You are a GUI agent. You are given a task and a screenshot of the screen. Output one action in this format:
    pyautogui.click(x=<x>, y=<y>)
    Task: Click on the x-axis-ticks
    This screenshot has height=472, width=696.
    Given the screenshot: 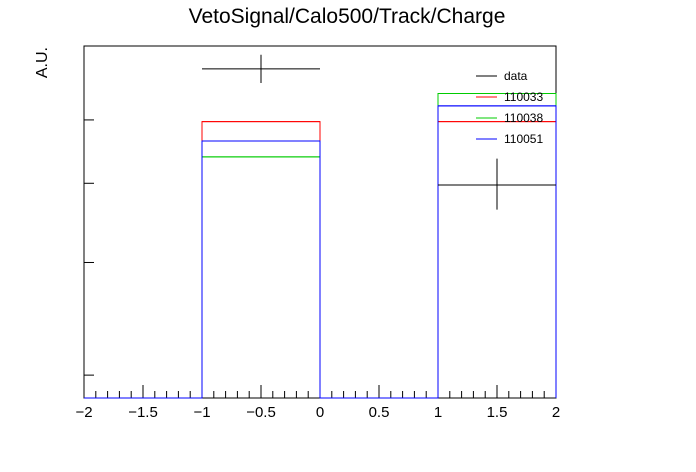 What is the action you would take?
    pyautogui.click(x=320, y=391)
    